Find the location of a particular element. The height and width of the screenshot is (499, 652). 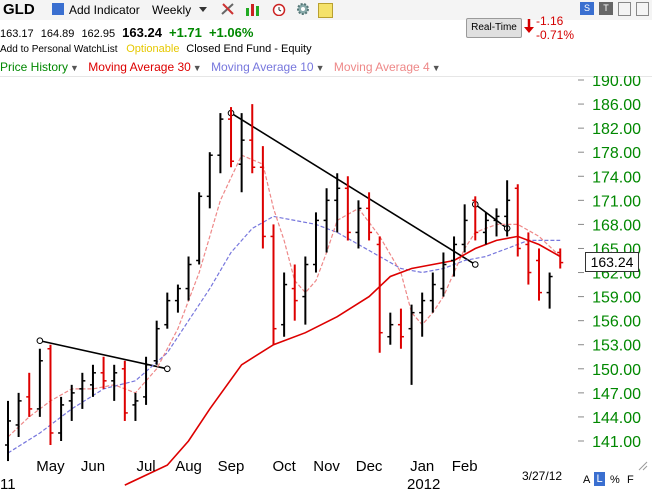

change-box: -1.16 -0.71% is located at coordinates (555, 28).